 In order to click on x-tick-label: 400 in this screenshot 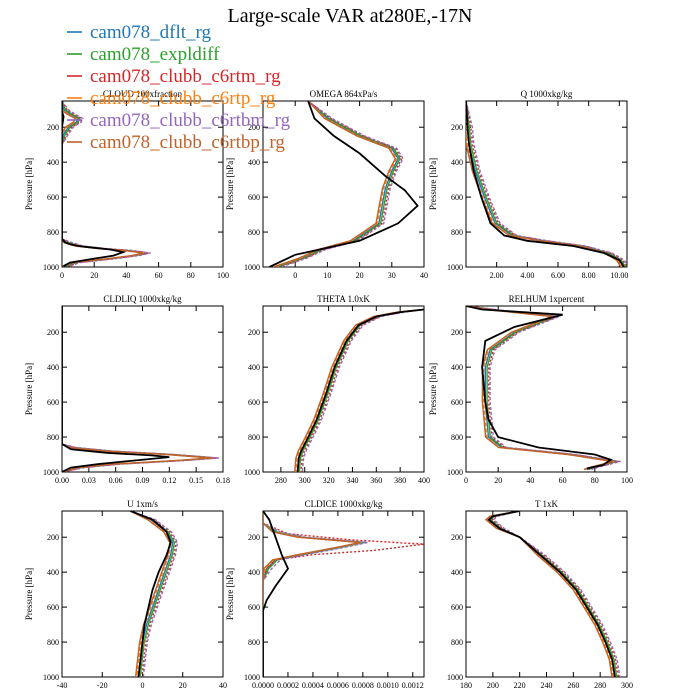, I will do `click(424, 480)`.